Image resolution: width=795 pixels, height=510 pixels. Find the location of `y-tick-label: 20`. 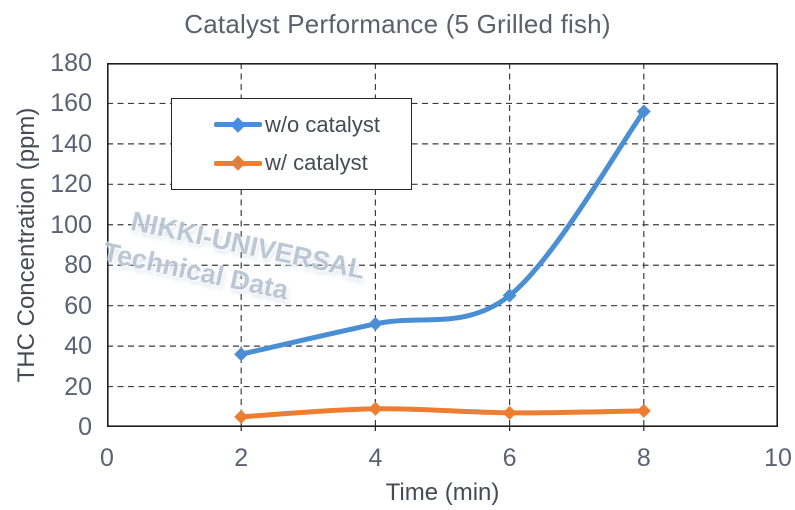

y-tick-label: 20 is located at coordinates (78, 386).